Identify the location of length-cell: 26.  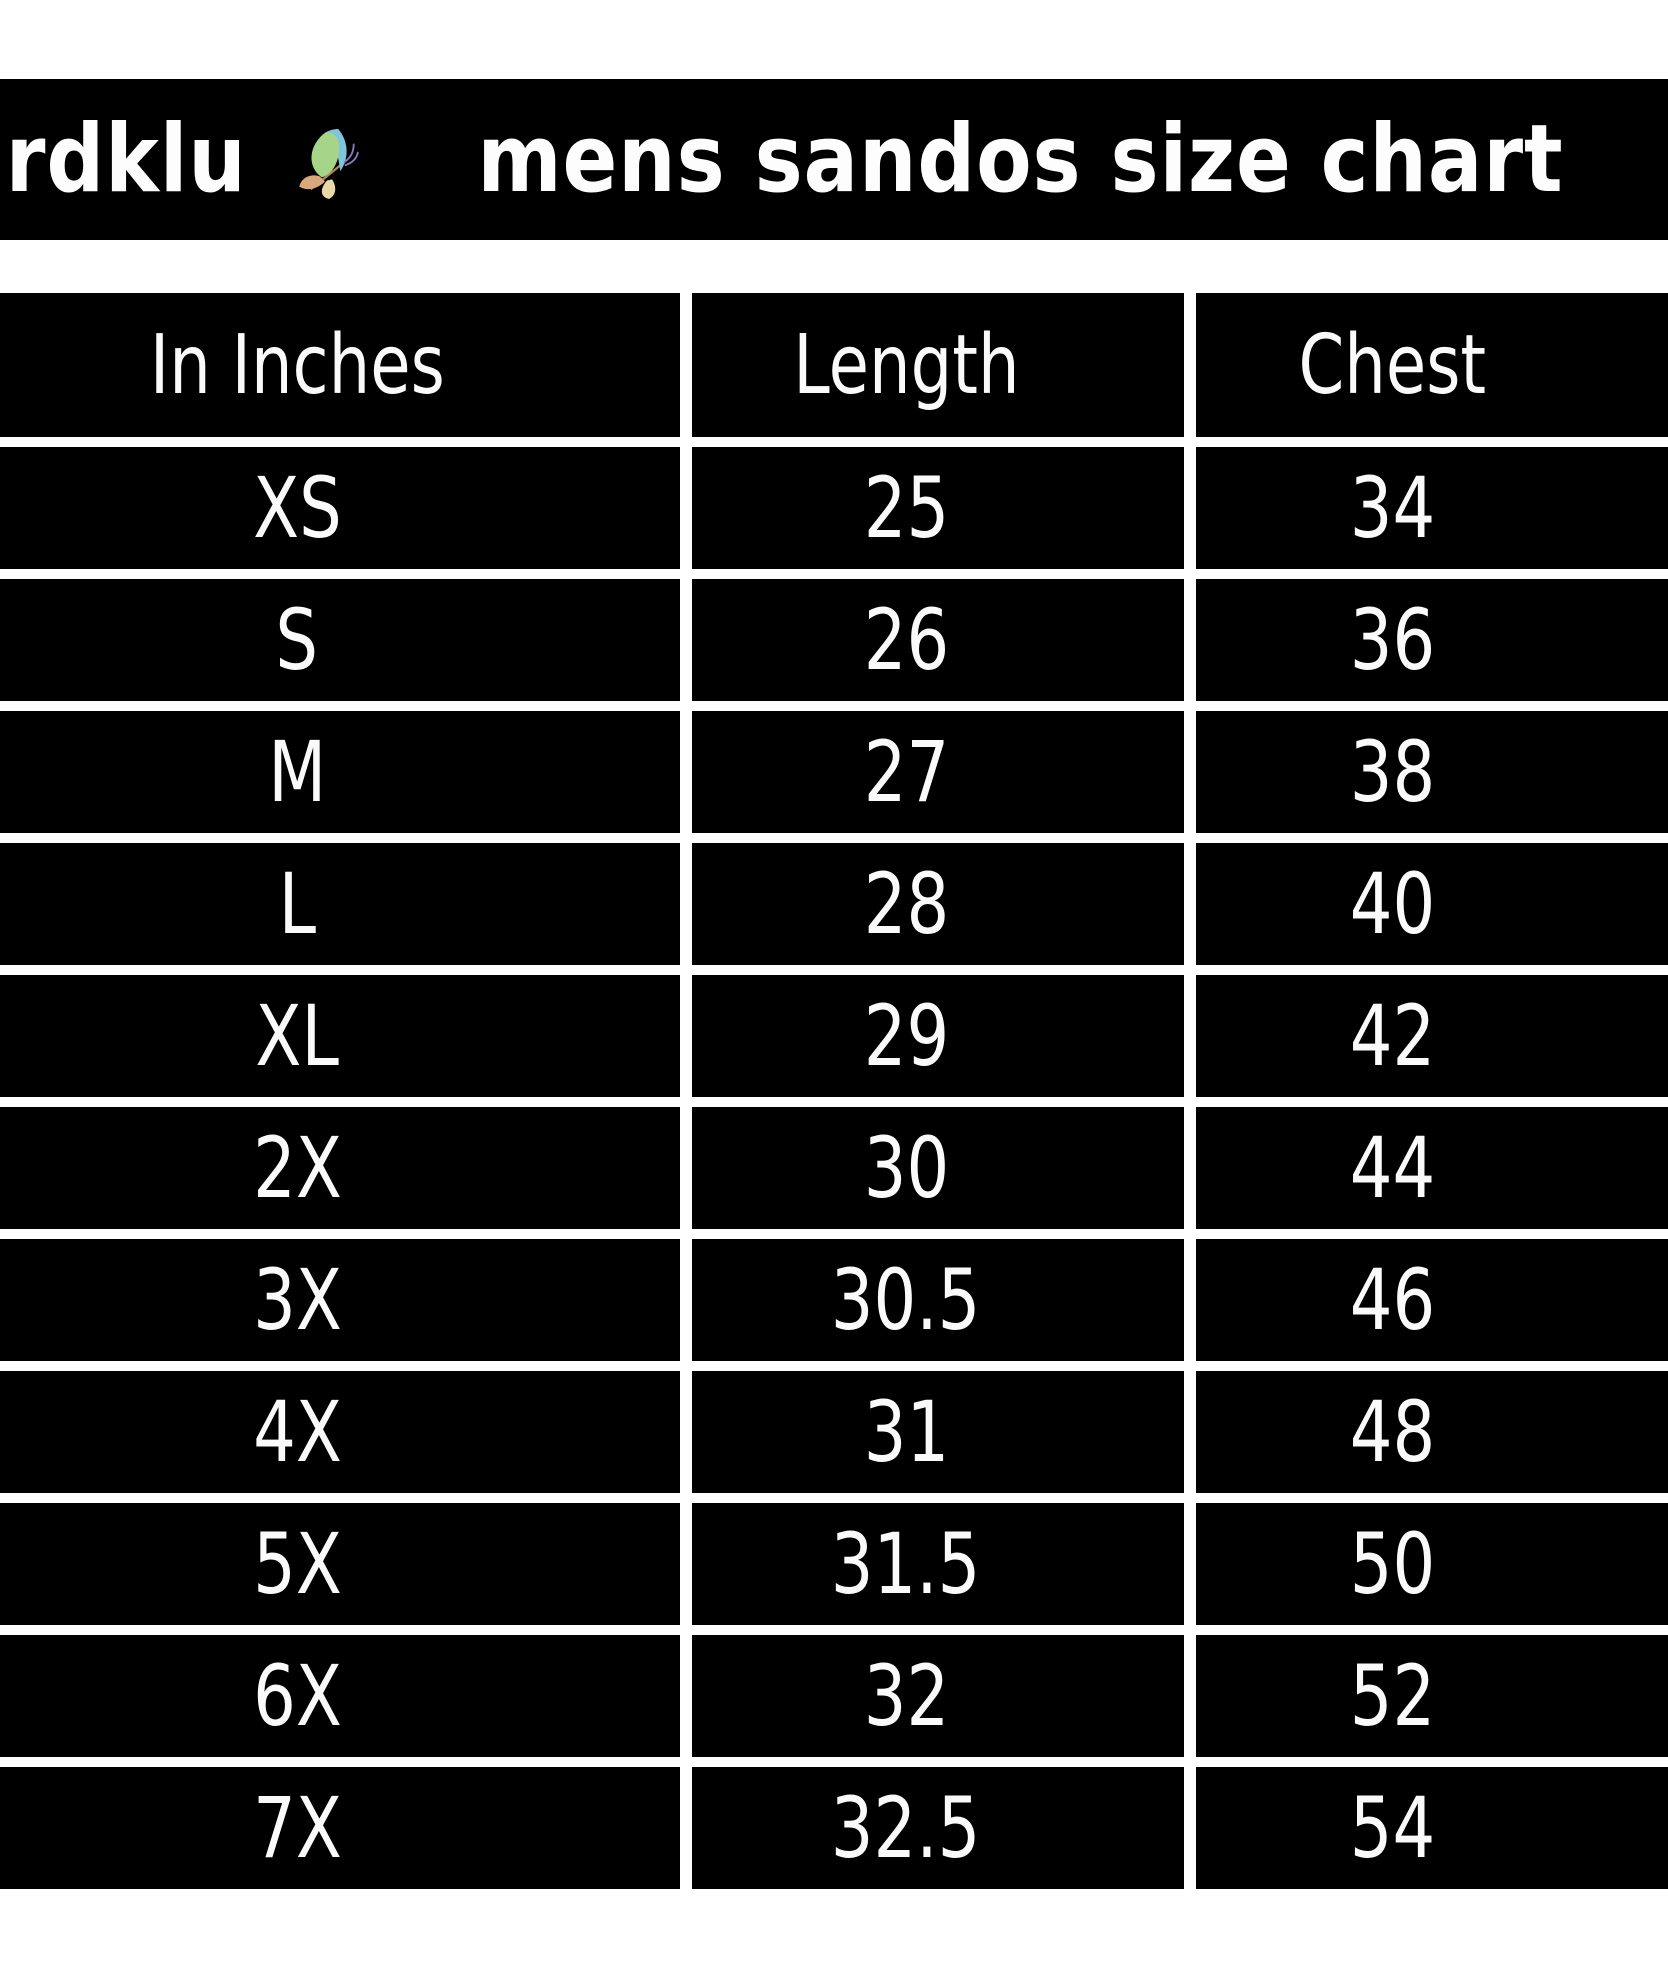
(938, 640).